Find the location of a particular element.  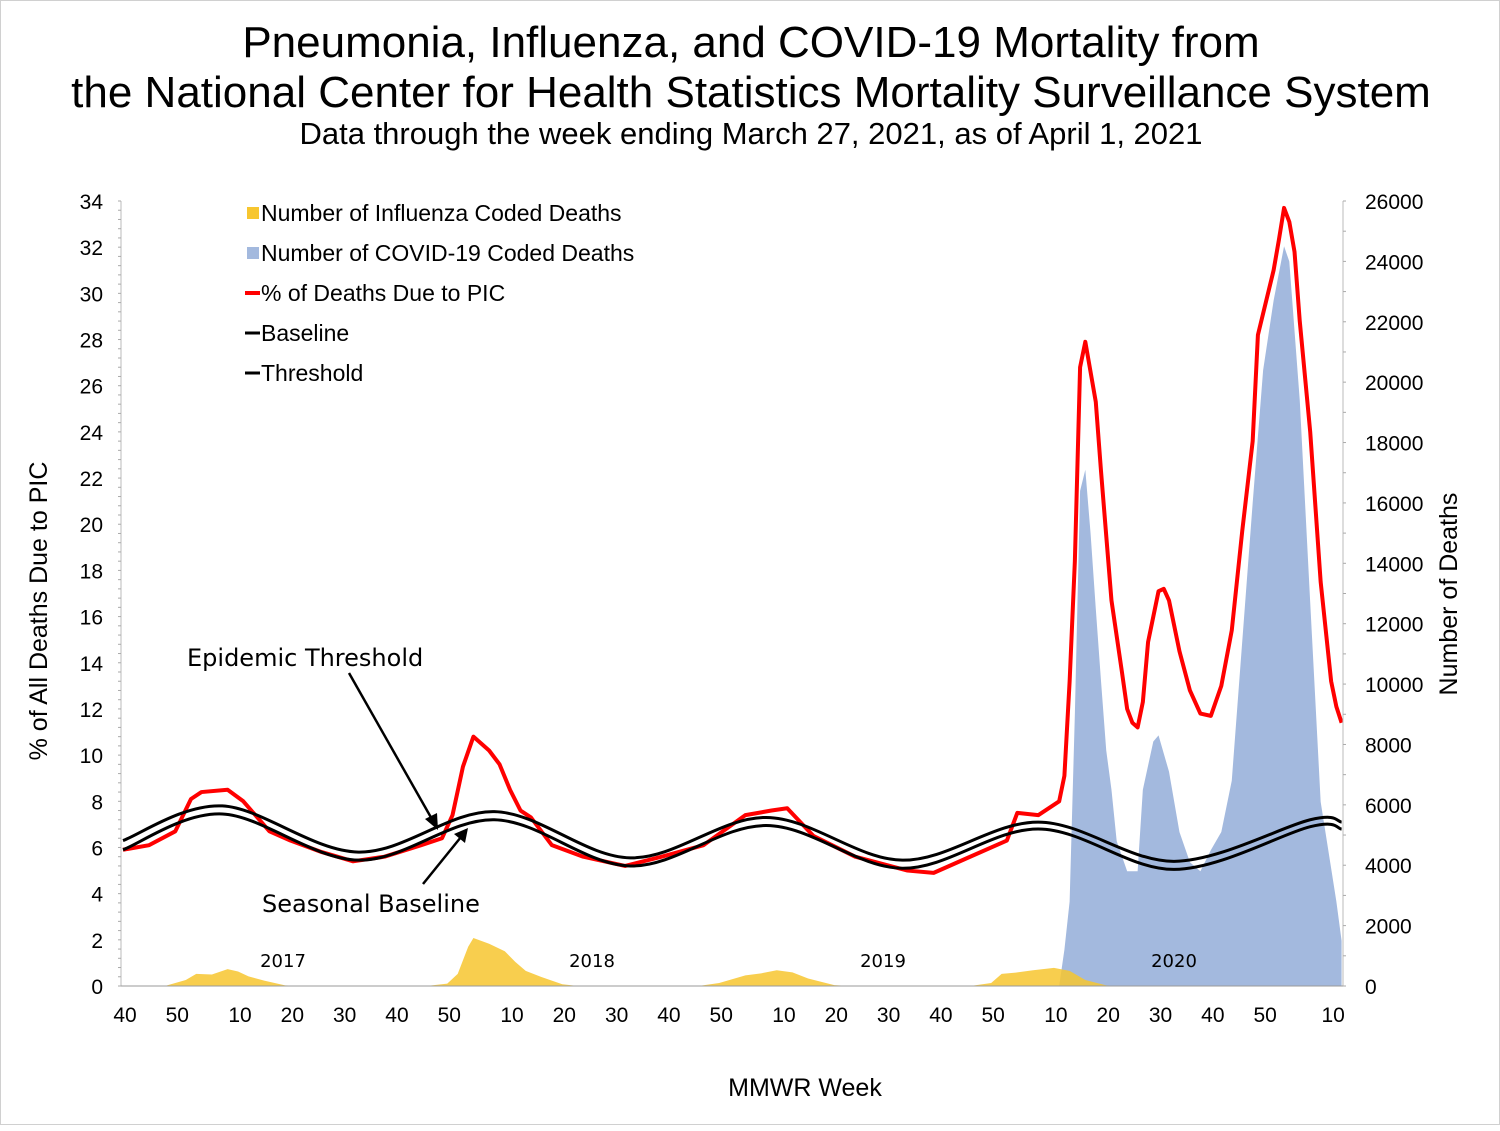

y-axis-right-tick-label: 2000 is located at coordinates (1388, 927).